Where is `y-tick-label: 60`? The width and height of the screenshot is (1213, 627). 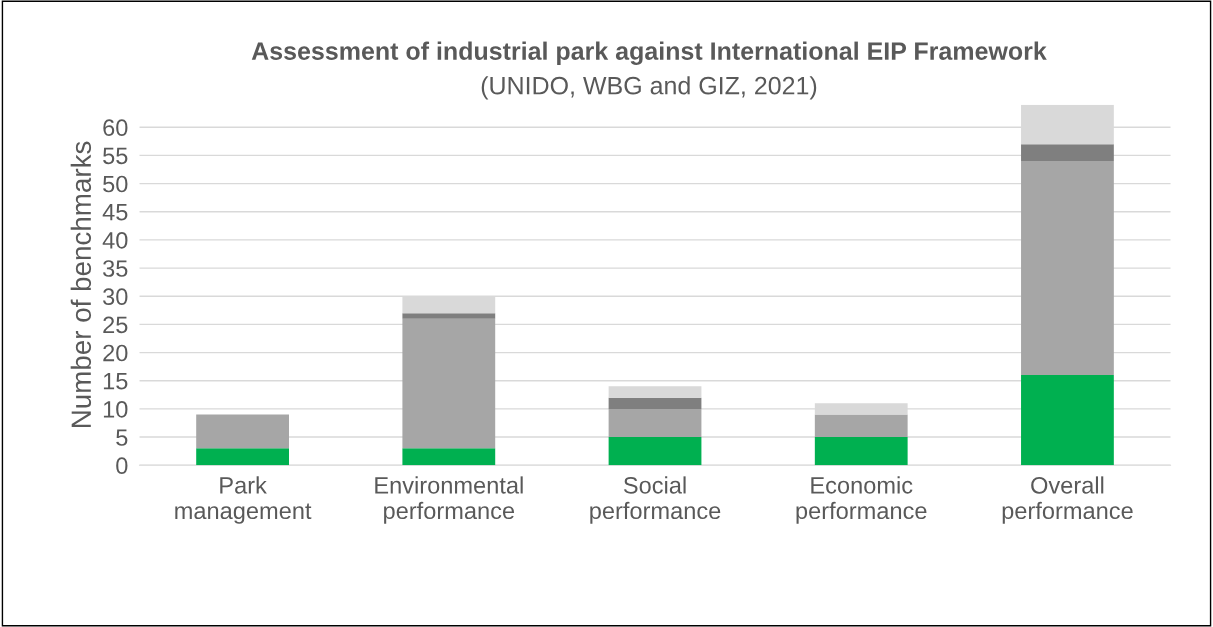
y-tick-label: 60 is located at coordinates (115, 128).